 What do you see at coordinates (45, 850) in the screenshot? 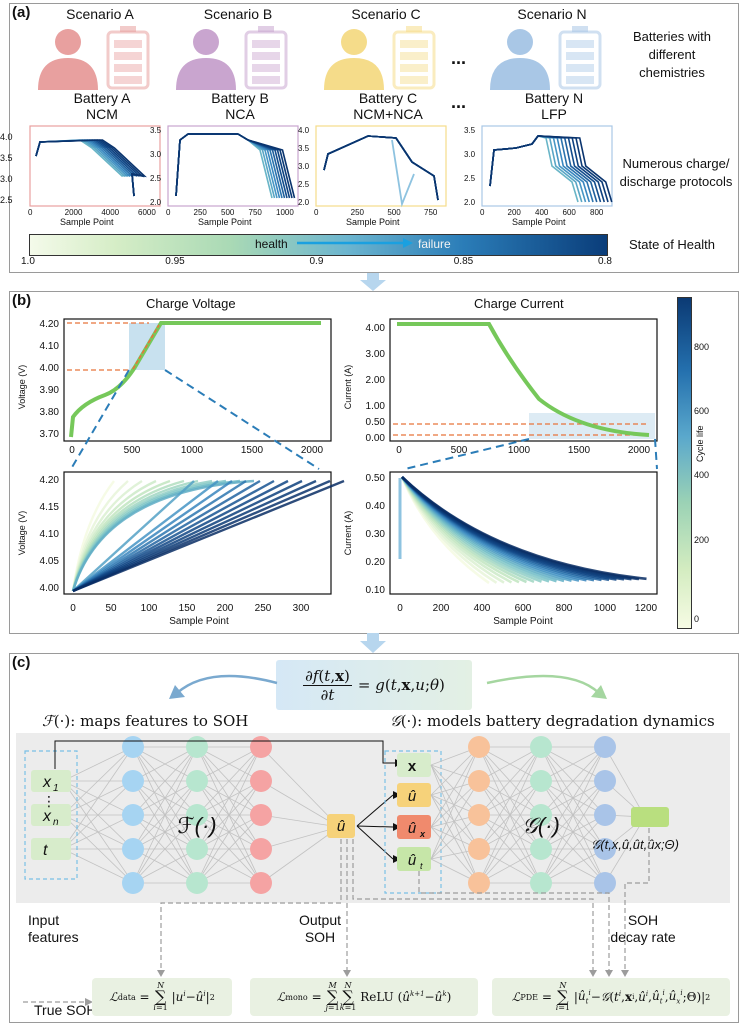
I see `input-label: t` at bounding box center [45, 850].